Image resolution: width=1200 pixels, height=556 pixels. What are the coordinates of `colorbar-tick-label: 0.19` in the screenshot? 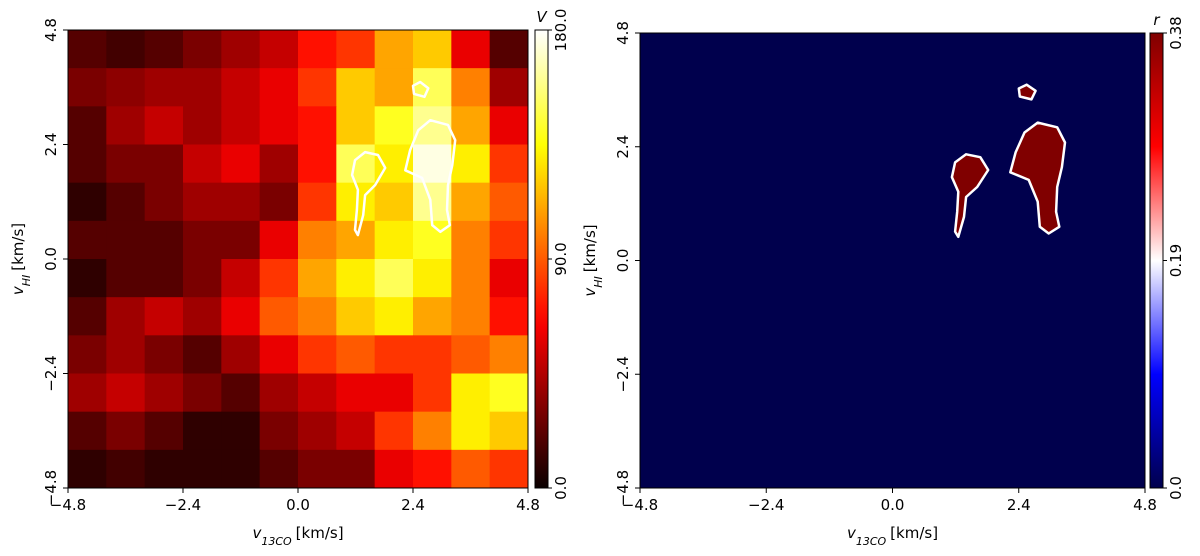 It's located at (1176, 260).